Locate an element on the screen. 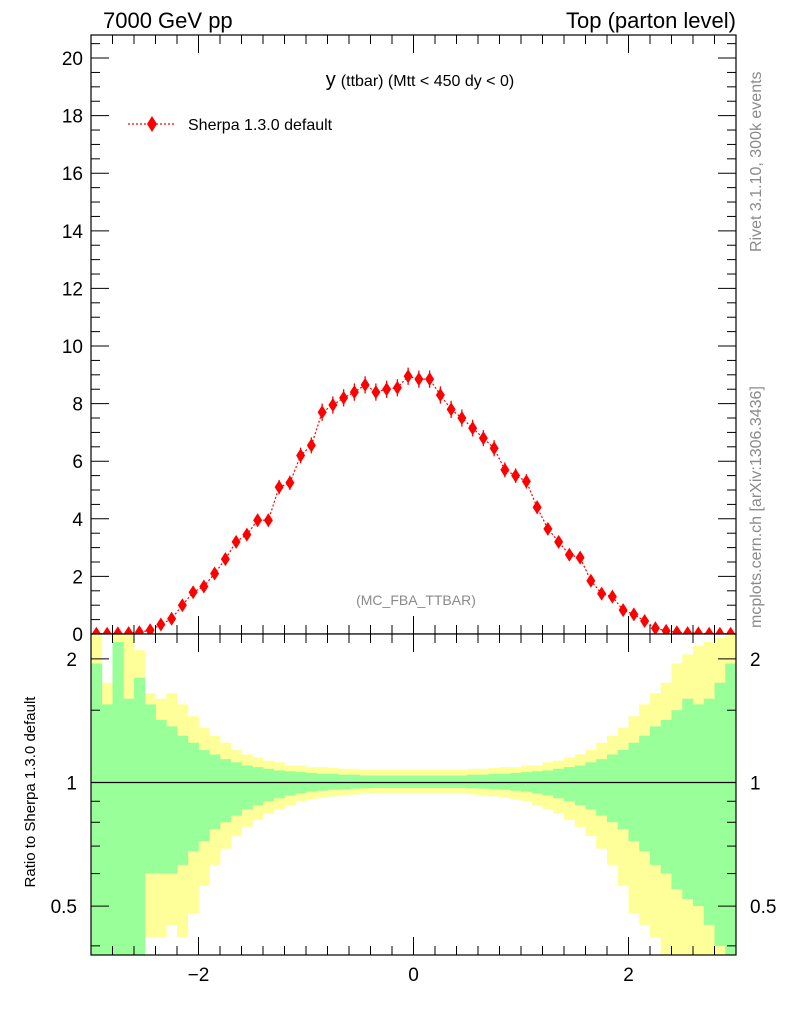 This screenshot has height=1024, width=786. y-tick-label: 18 is located at coordinates (72, 117).